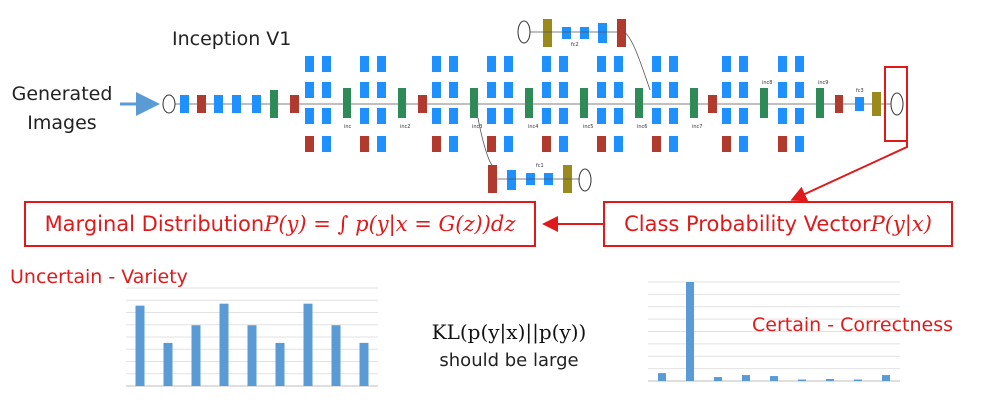 This screenshot has height=409, width=989. I want to click on softmax-output-node, so click(897, 104).